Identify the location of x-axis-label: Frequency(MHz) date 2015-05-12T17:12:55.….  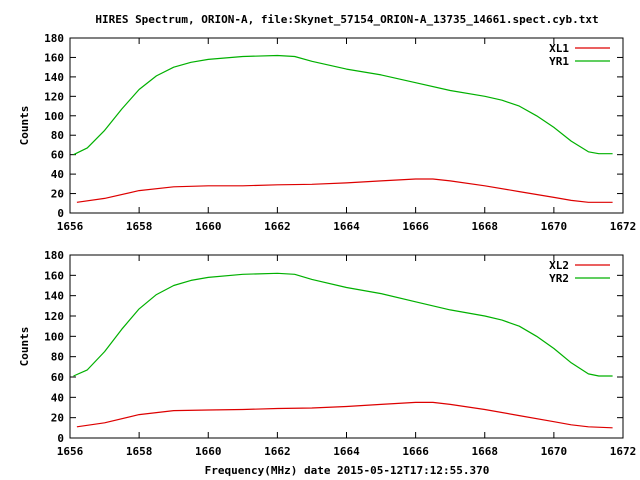
(347, 470).